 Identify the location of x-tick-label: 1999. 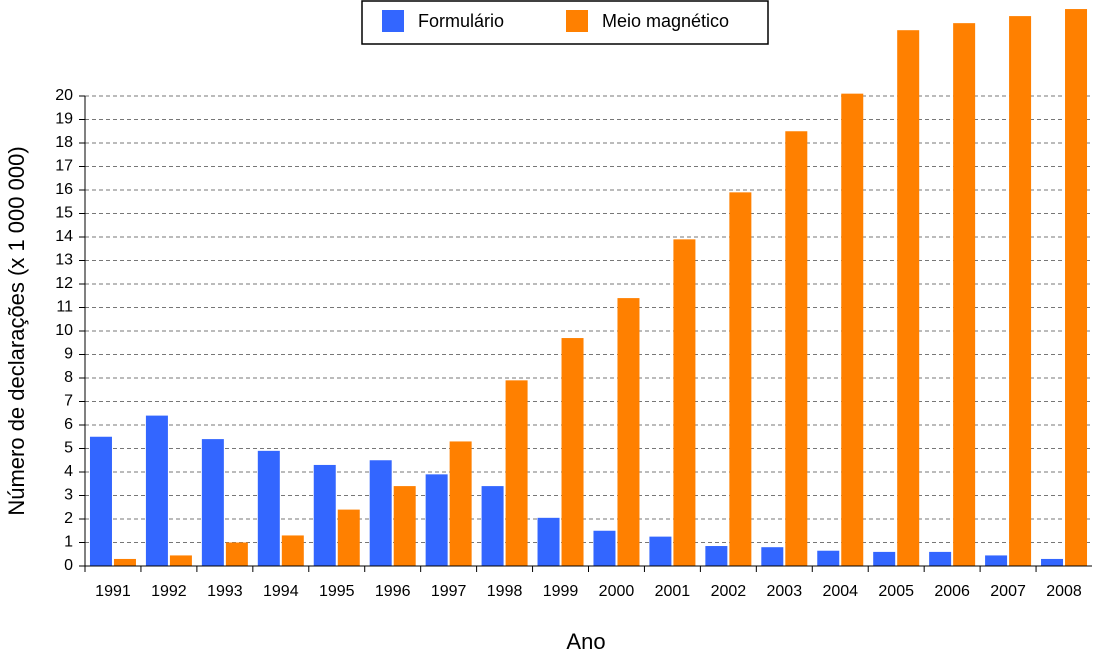
(561, 591).